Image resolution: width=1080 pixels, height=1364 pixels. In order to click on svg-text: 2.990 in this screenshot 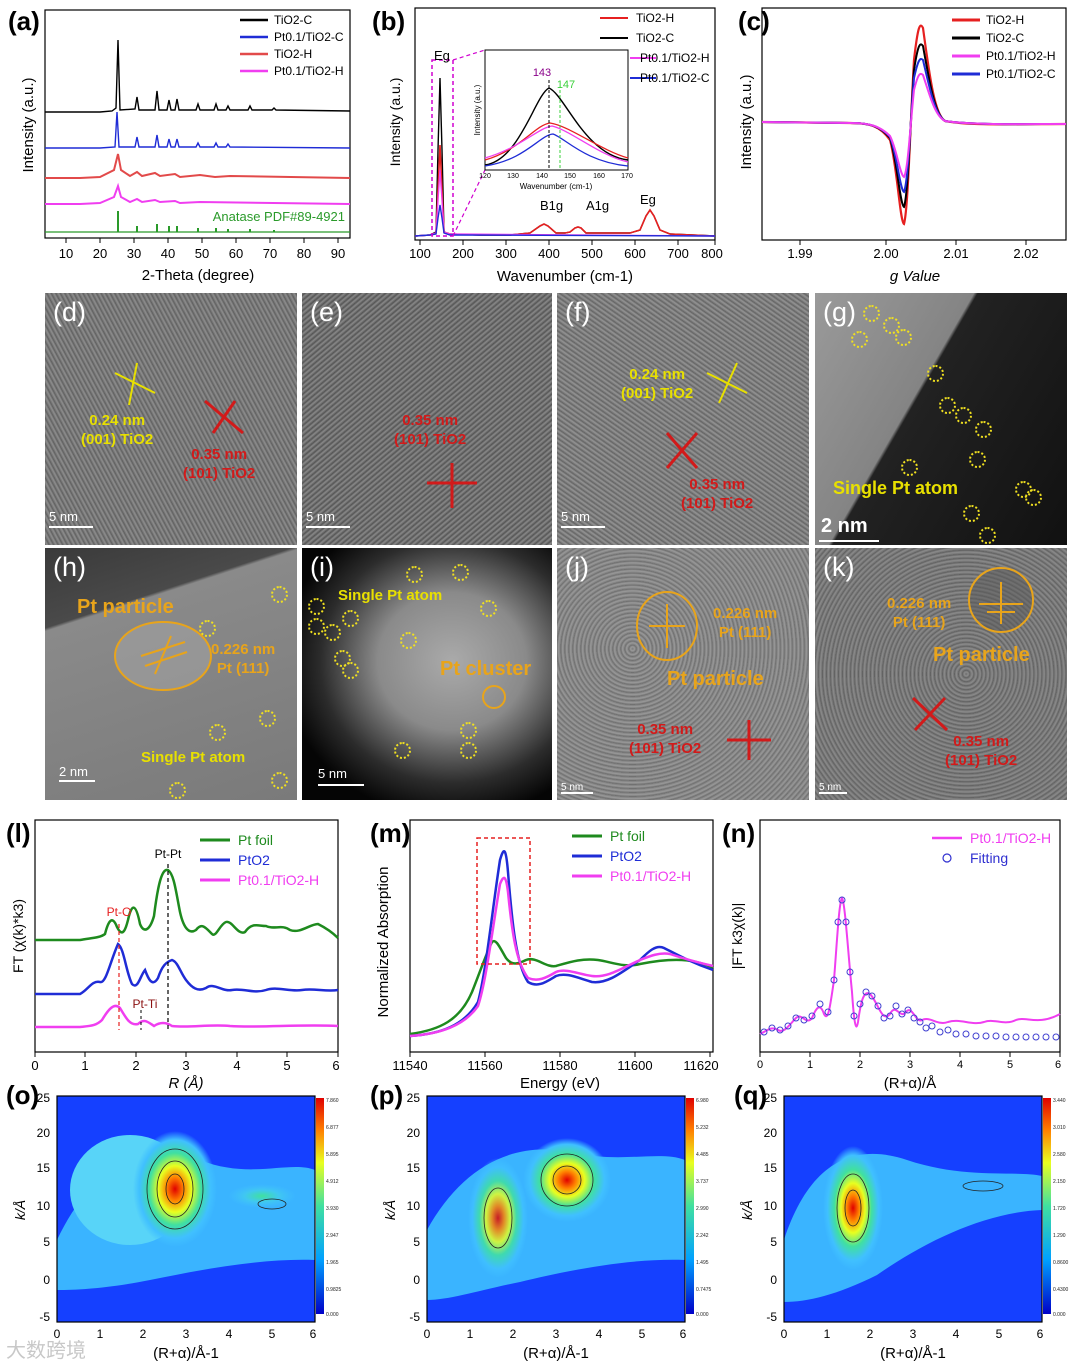, I will do `click(702, 1209)`.